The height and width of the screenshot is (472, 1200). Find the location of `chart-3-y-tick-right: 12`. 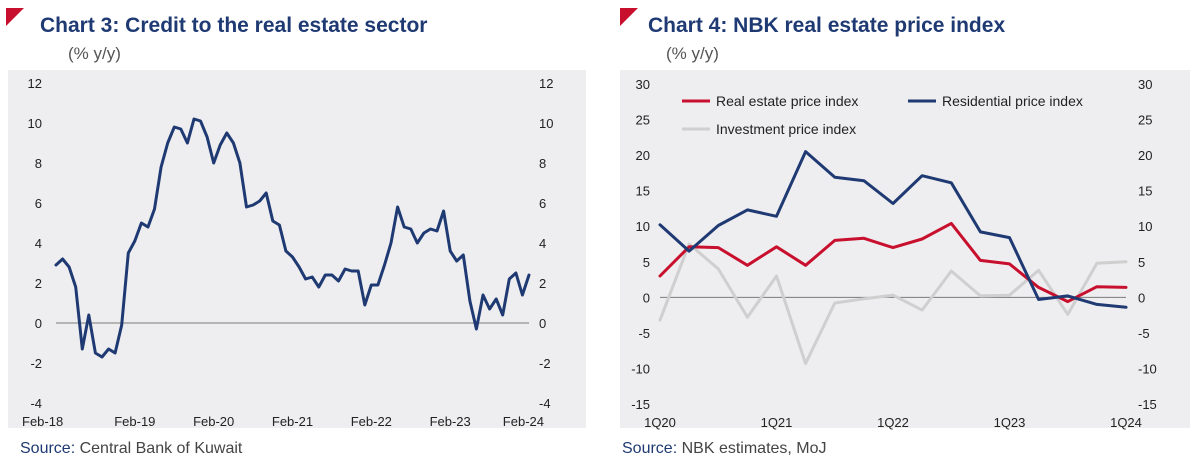

chart-3-y-tick-right: 12 is located at coordinates (546, 83).